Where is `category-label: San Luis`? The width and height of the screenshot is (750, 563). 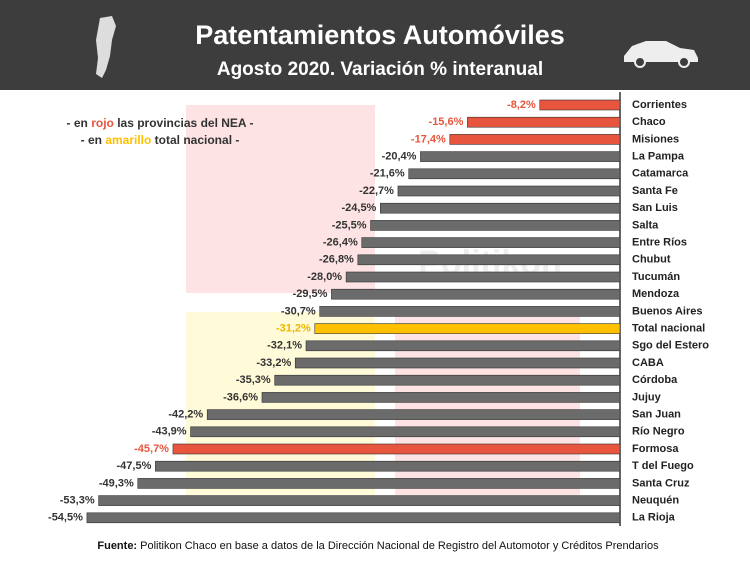 category-label: San Luis is located at coordinates (655, 208).